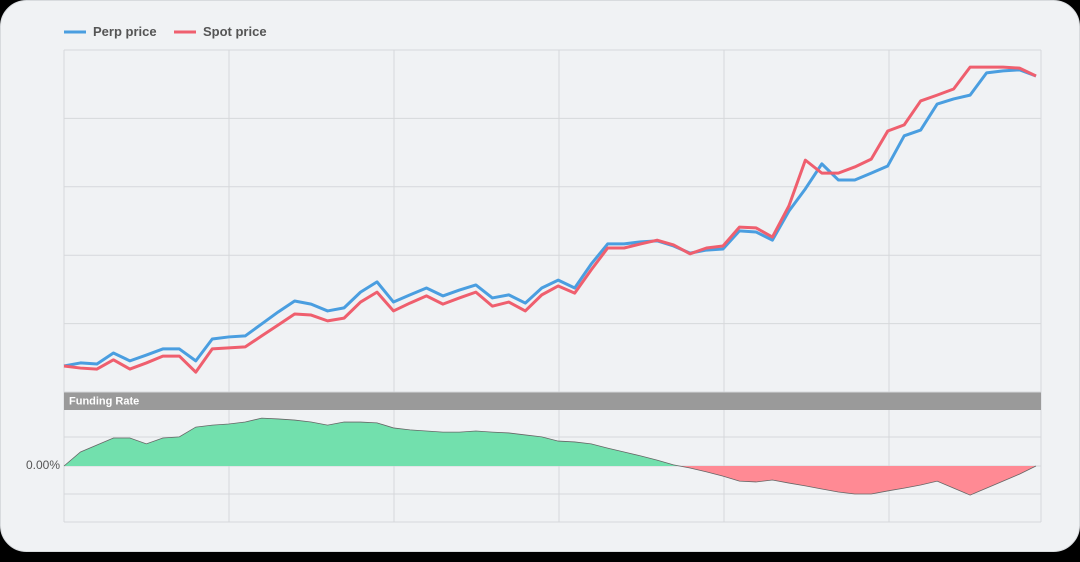 Image resolution: width=1080 pixels, height=562 pixels. Describe the element at coordinates (125, 31) in the screenshot. I see `legend-label: Perp price` at that location.